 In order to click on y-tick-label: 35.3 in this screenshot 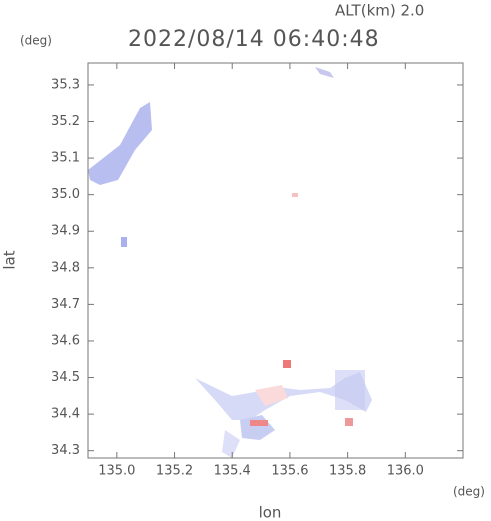, I will do `click(65, 84)`.